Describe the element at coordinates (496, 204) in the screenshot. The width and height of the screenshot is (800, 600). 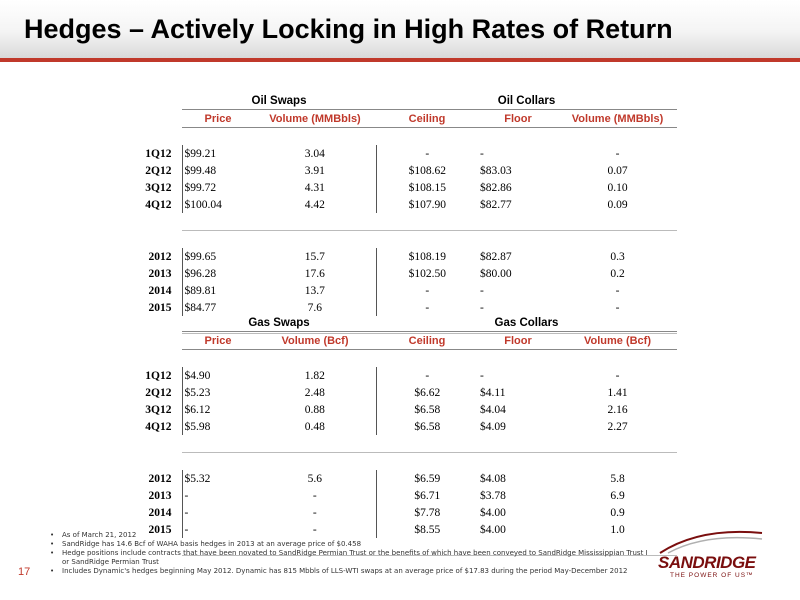
I see `collar-floor-cell: $82.77` at that location.